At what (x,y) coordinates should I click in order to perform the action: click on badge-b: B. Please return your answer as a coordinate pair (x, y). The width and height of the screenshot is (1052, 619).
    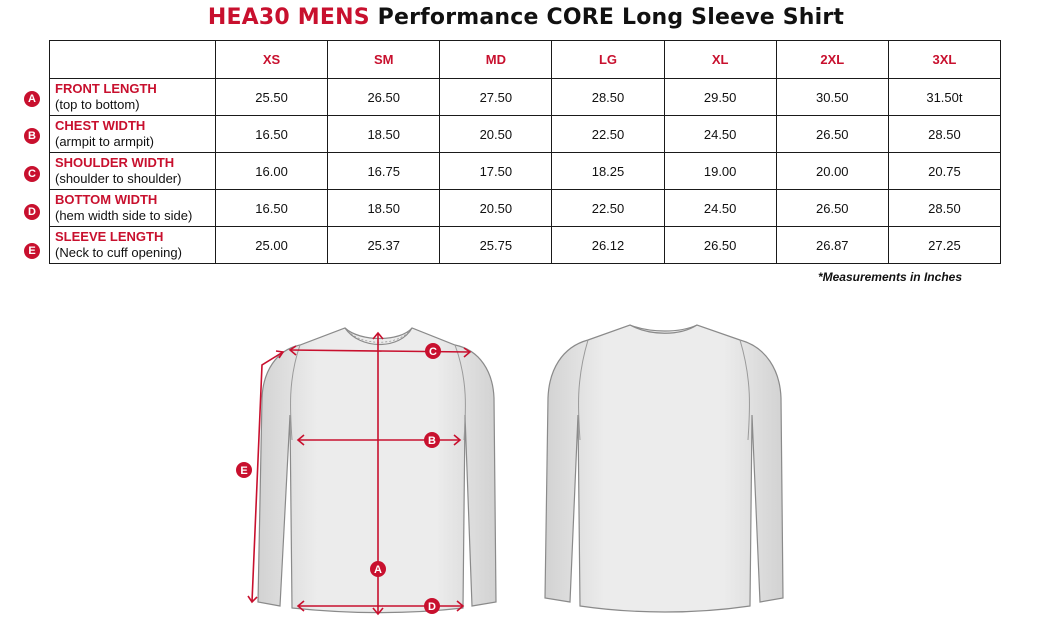
    Looking at the image, I should click on (32, 136).